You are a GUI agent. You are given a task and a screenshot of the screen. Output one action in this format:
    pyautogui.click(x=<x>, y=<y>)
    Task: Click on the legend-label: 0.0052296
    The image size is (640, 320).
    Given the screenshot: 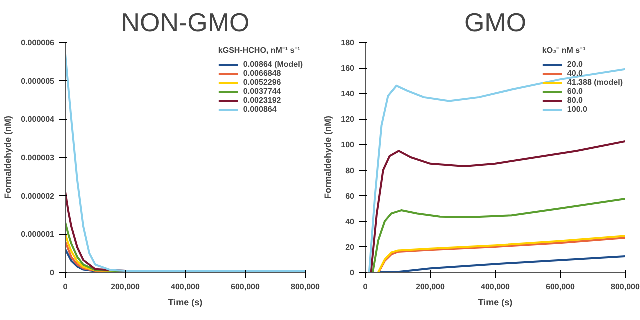 What is the action you would take?
    pyautogui.click(x=262, y=82)
    